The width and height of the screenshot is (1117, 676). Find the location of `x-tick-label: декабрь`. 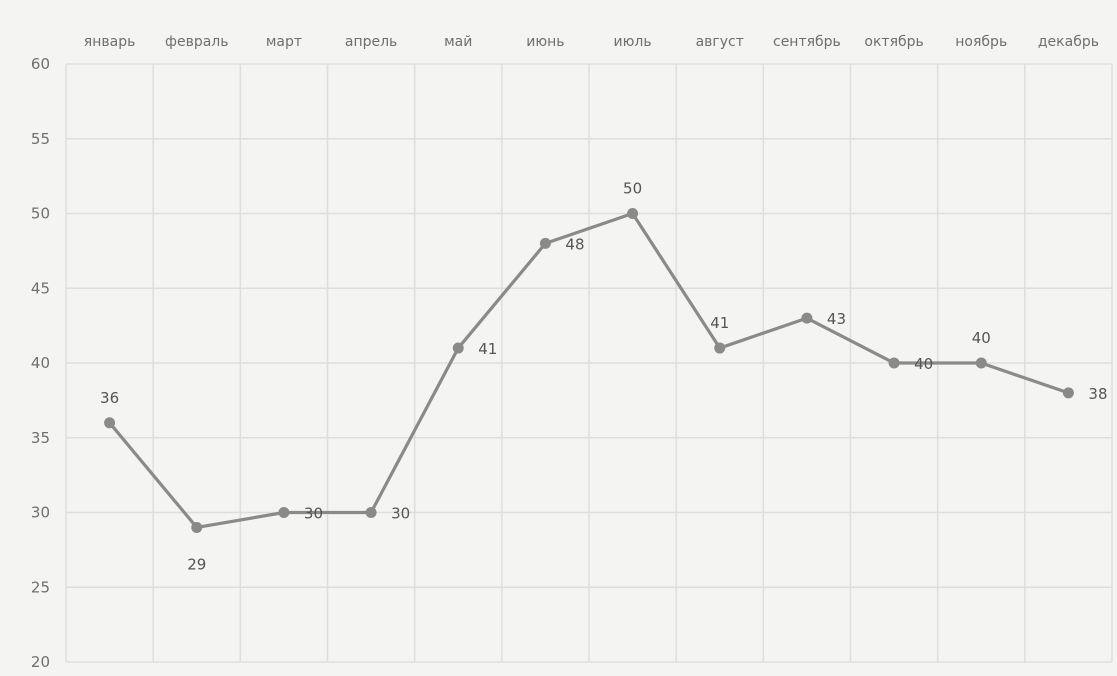

x-tick-label: декабрь is located at coordinates (1068, 42).